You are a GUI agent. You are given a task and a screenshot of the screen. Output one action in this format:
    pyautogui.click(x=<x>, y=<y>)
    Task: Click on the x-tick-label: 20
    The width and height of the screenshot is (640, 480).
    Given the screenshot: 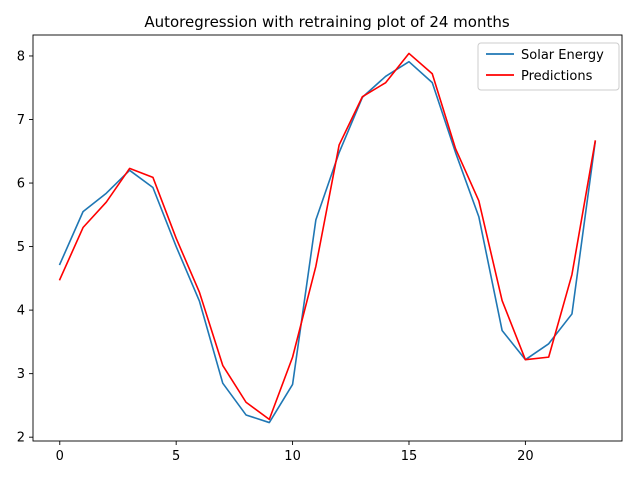 What is the action you would take?
    pyautogui.click(x=525, y=456)
    